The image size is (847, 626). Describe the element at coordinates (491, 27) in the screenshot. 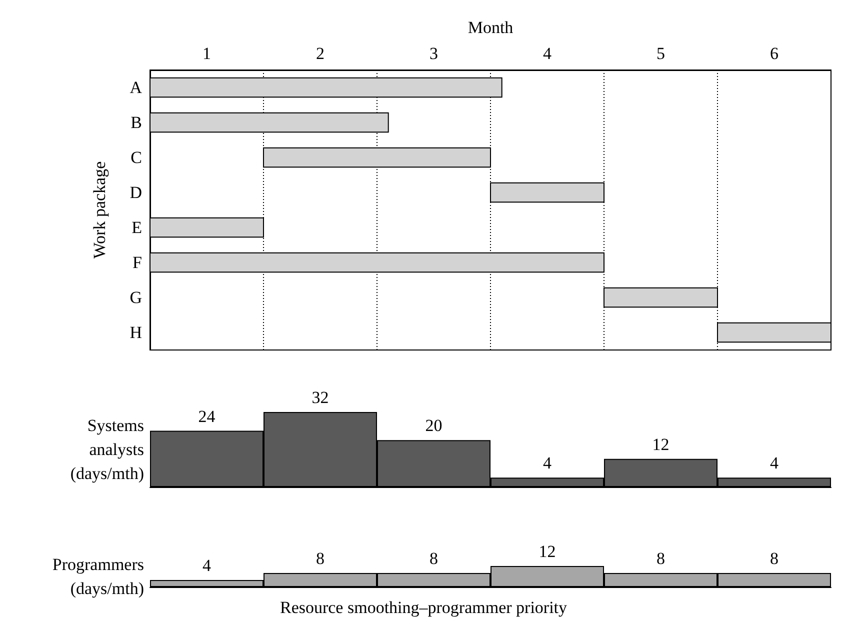

I see `x-axis-title: Month` at that location.